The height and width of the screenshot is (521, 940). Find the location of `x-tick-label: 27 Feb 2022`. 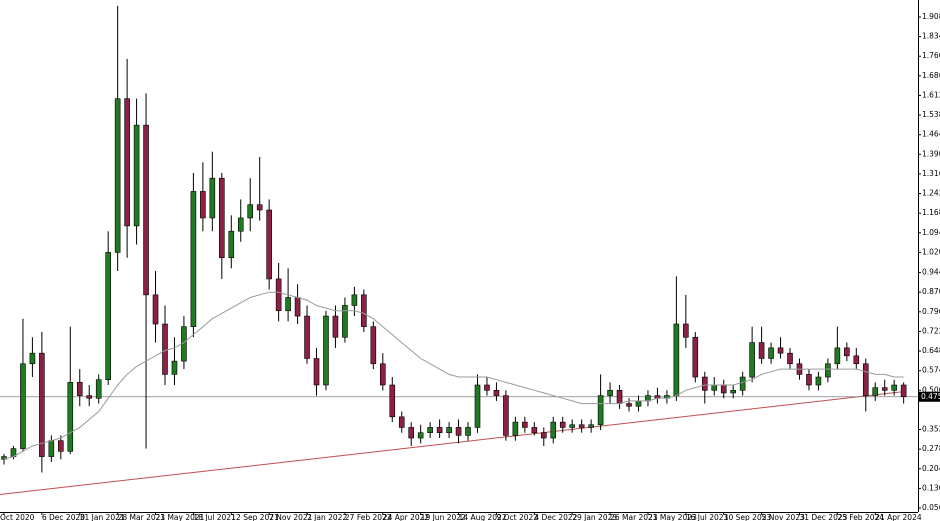

x-tick-label: 27 Feb 2022 is located at coordinates (368, 517).